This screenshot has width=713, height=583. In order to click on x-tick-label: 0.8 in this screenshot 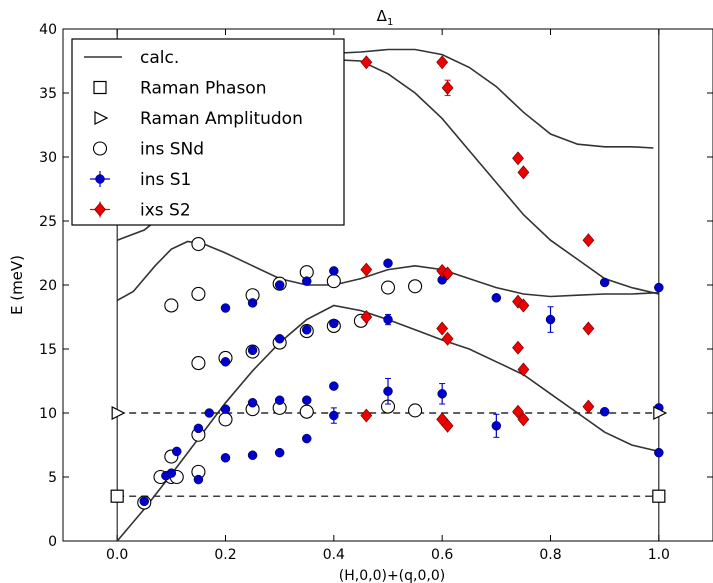, I will do `click(550, 555)`.